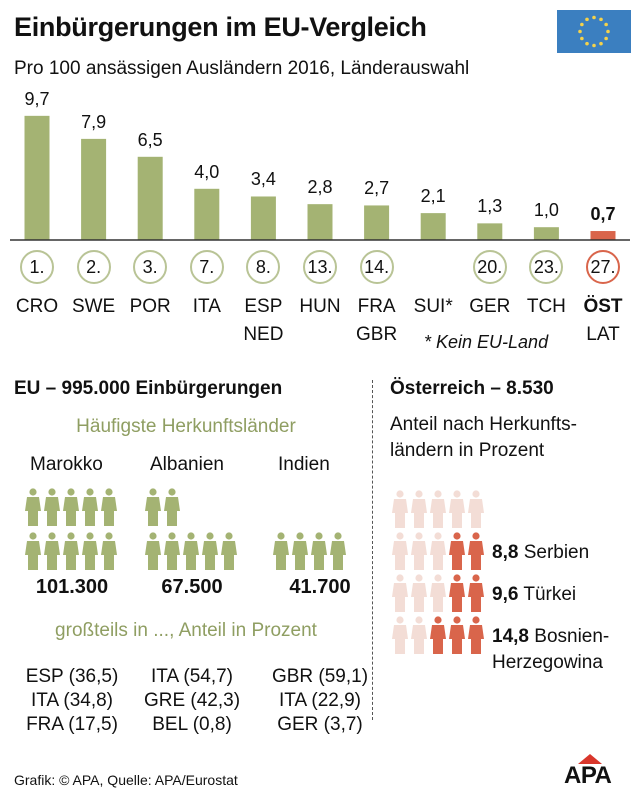  Describe the element at coordinates (483, 424) in the screenshot. I see `subheading-line: Anteil nach Herkunfts-` at that location.